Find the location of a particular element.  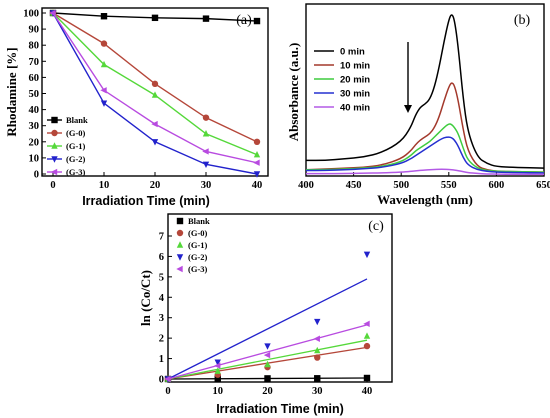

panel-c-xtick-label: 0 is located at coordinates (167, 391).